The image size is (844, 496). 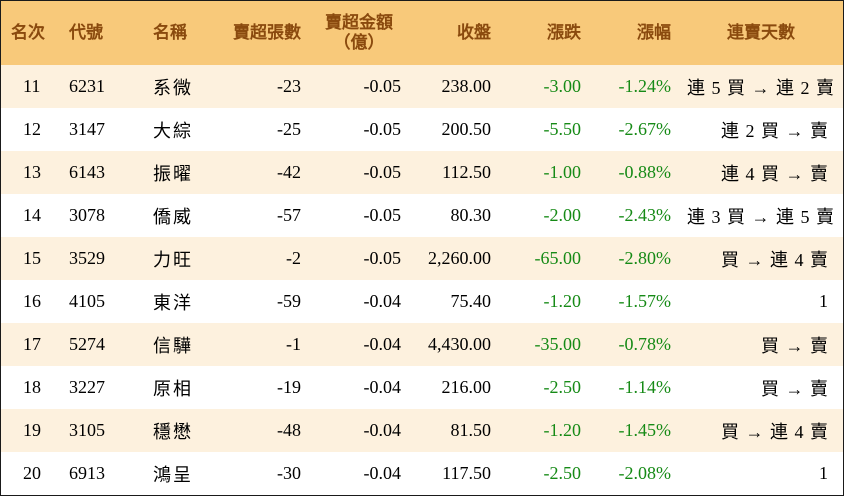 I want to click on header-net-sell-amount-unit: （億）, so click(x=359, y=42).